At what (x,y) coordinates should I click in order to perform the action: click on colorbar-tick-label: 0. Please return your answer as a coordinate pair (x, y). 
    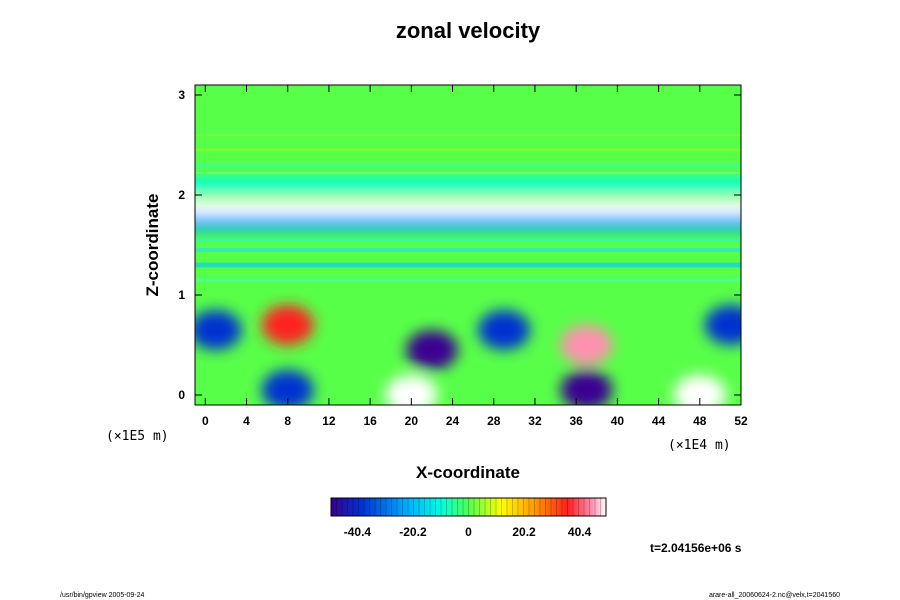
    Looking at the image, I should click on (468, 532).